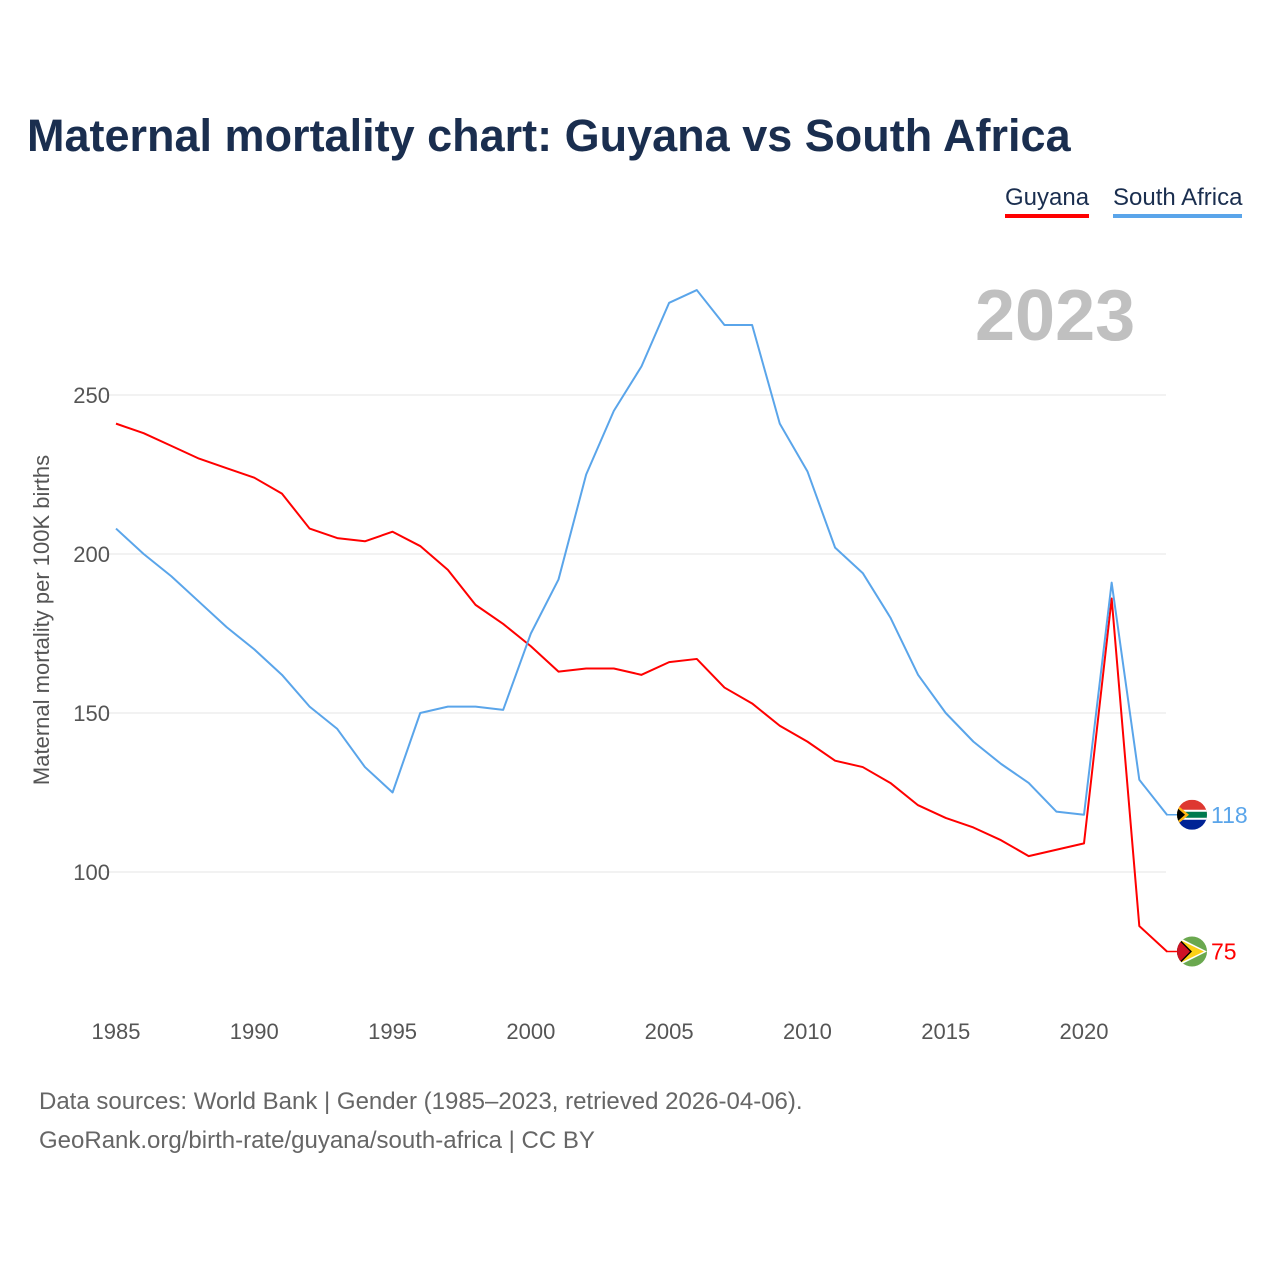 This screenshot has width=1280, height=1280. I want to click on y-tick-label: 250, so click(91, 395).